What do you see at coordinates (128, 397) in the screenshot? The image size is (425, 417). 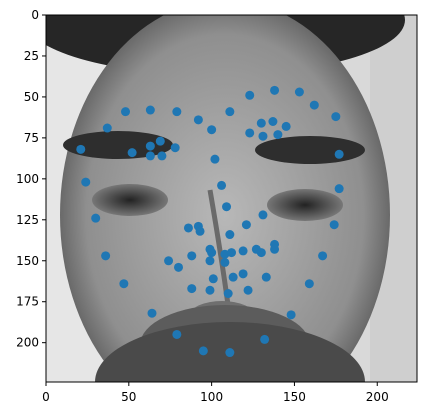 I see `x-tick-label: 50` at bounding box center [128, 397].